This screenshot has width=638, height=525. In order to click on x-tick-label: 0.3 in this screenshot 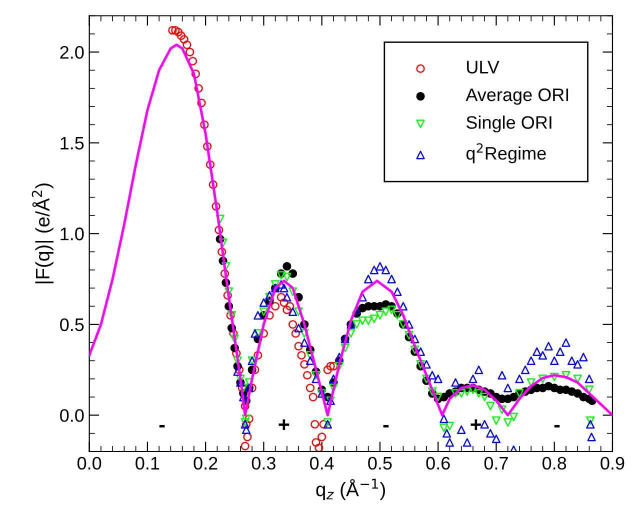, I will do `click(264, 463)`.